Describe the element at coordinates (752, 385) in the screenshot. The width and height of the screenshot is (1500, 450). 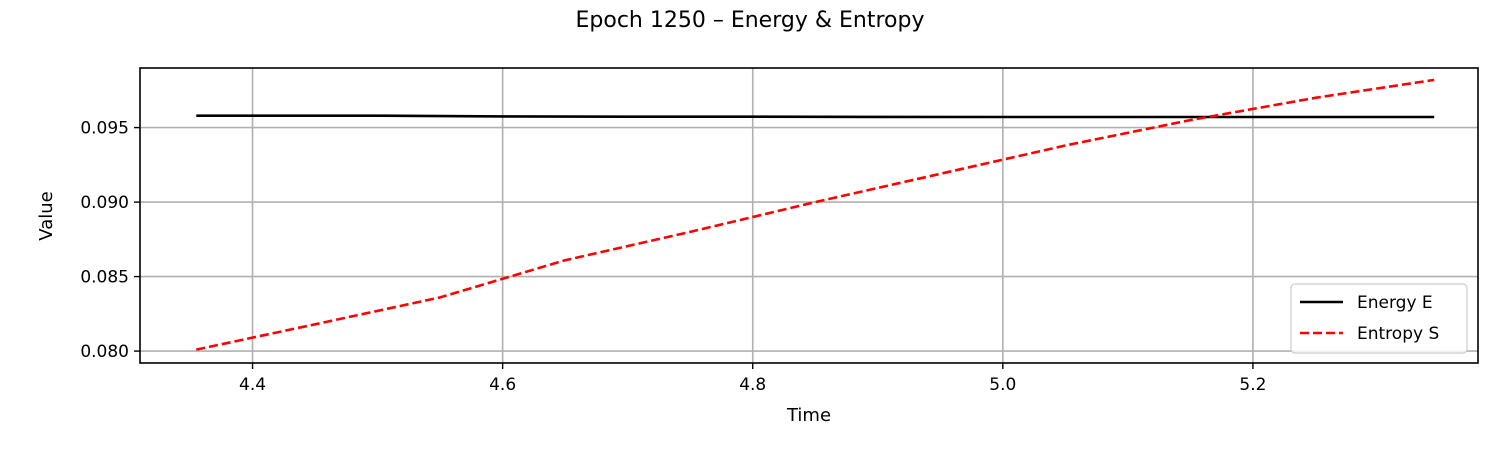
I see `x-tick-label: 4.8` at that location.